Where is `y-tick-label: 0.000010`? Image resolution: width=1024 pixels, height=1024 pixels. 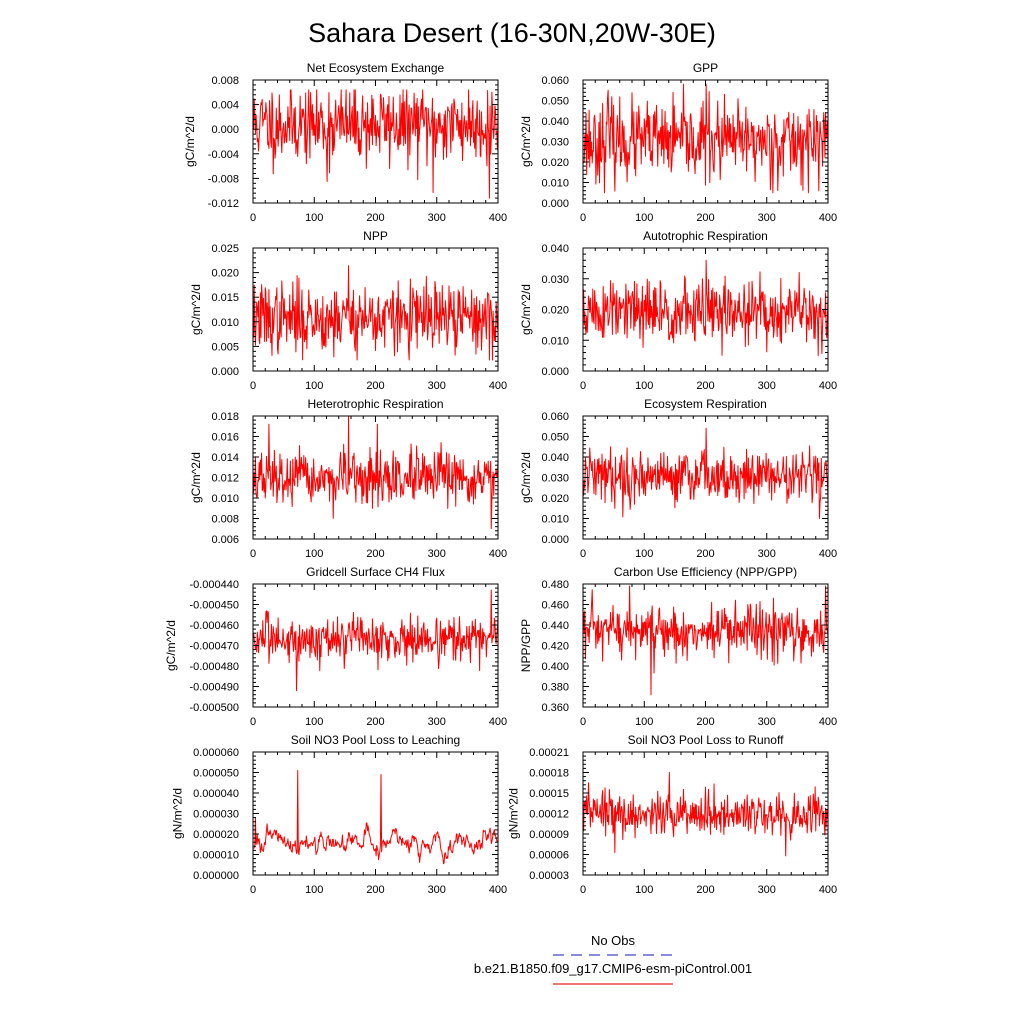 y-tick-label: 0.000010 is located at coordinates (216, 856).